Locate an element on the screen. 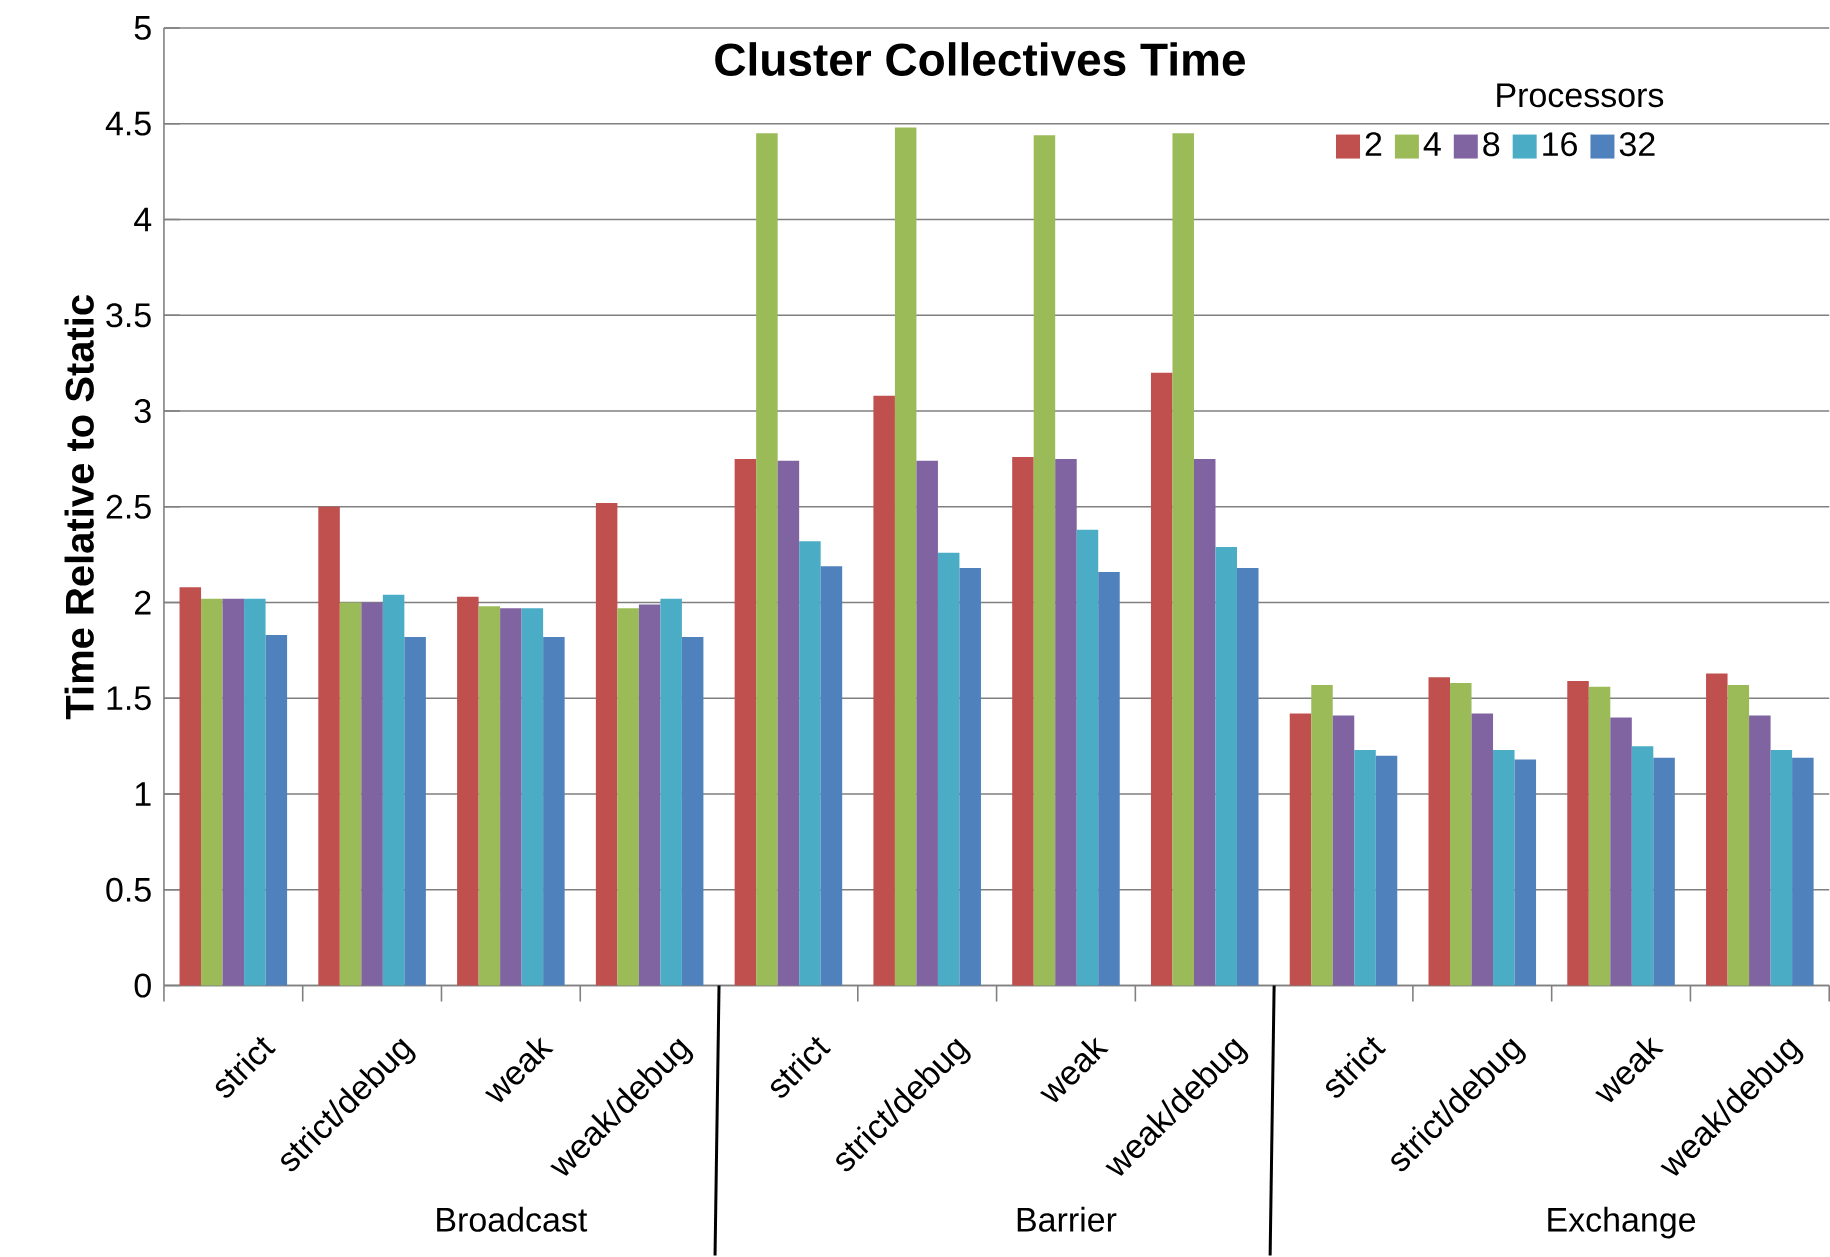 This screenshot has height=1257, width=1830. legend-label: 2 is located at coordinates (1373, 144).